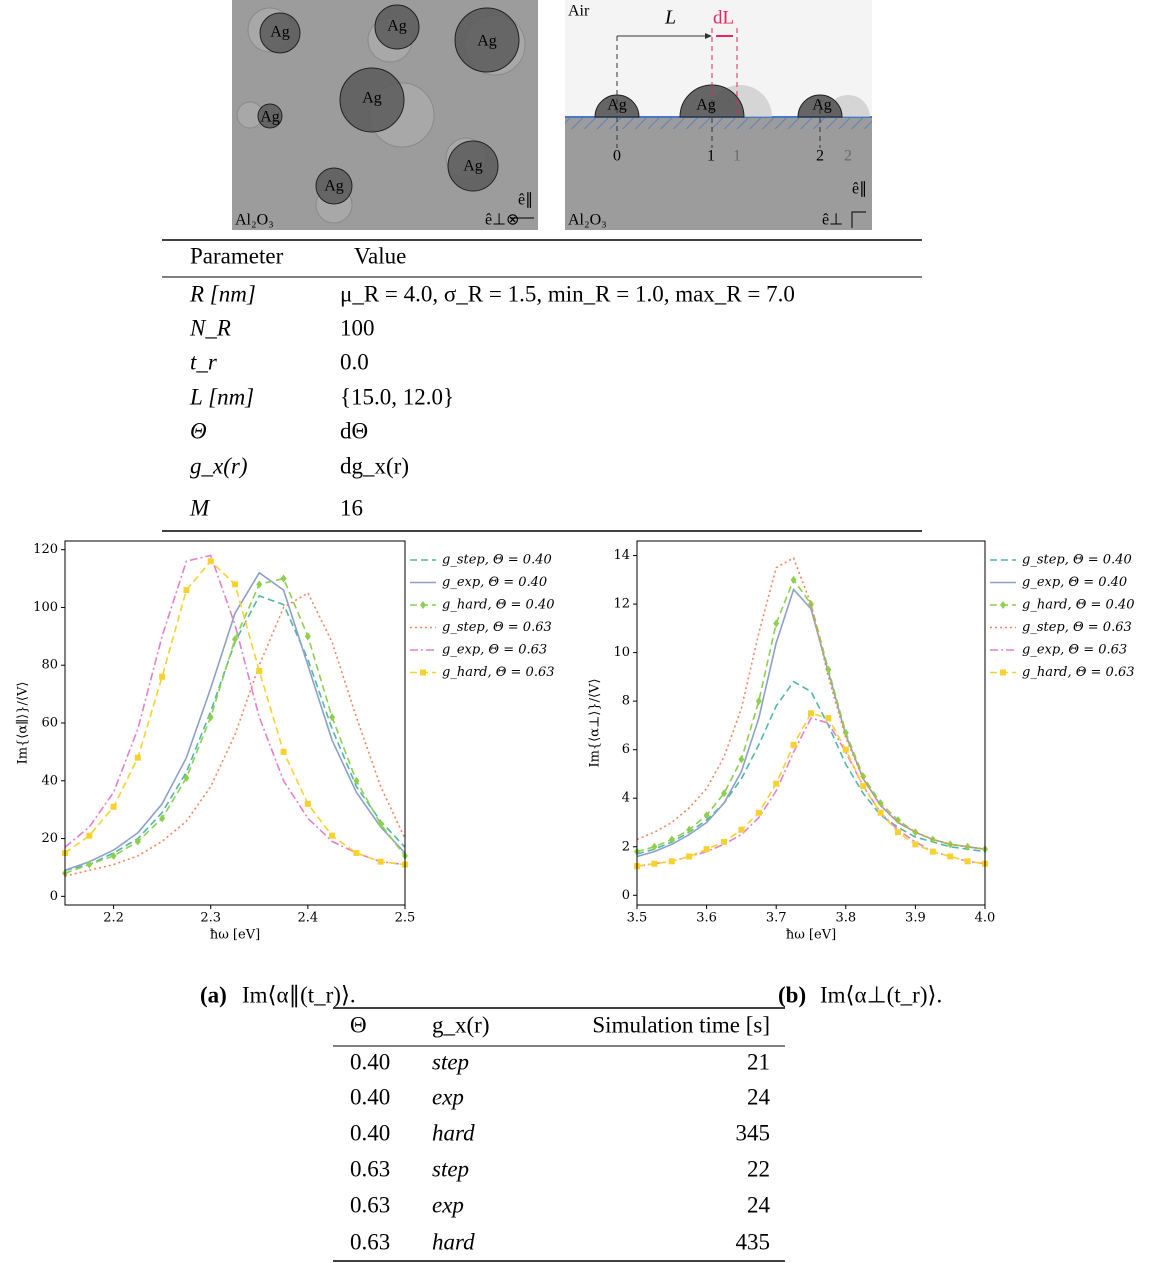 The width and height of the screenshot is (1155, 1263). Describe the element at coordinates (385, 115) in the screenshot. I see `top-view-diagram: Ag Ag Ag Ag Ag Ag Ag Al₂O₃ ê∥ ê⊥⊗` at that location.